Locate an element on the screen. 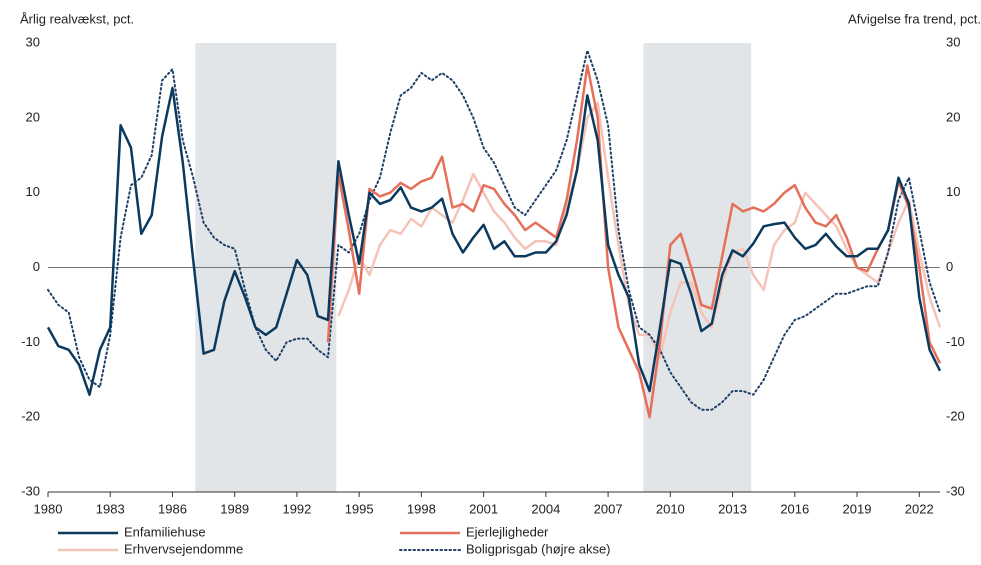  legend-label: Erhvervsejendomme is located at coordinates (183, 548).